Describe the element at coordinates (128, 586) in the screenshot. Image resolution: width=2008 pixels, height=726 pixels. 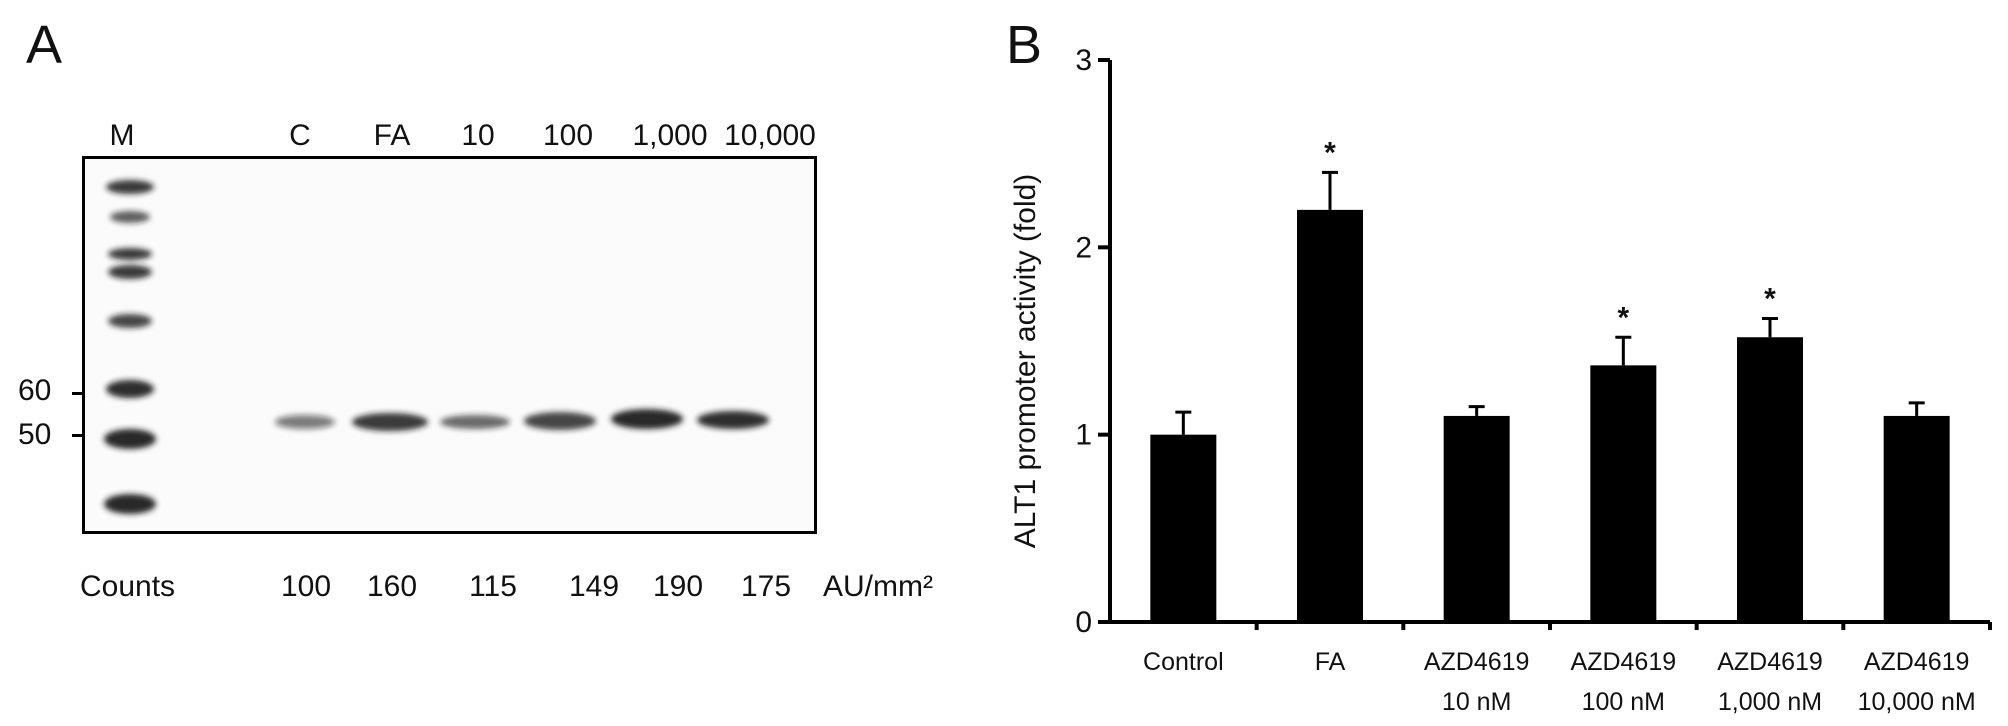
I see `counts-label: Counts` at that location.